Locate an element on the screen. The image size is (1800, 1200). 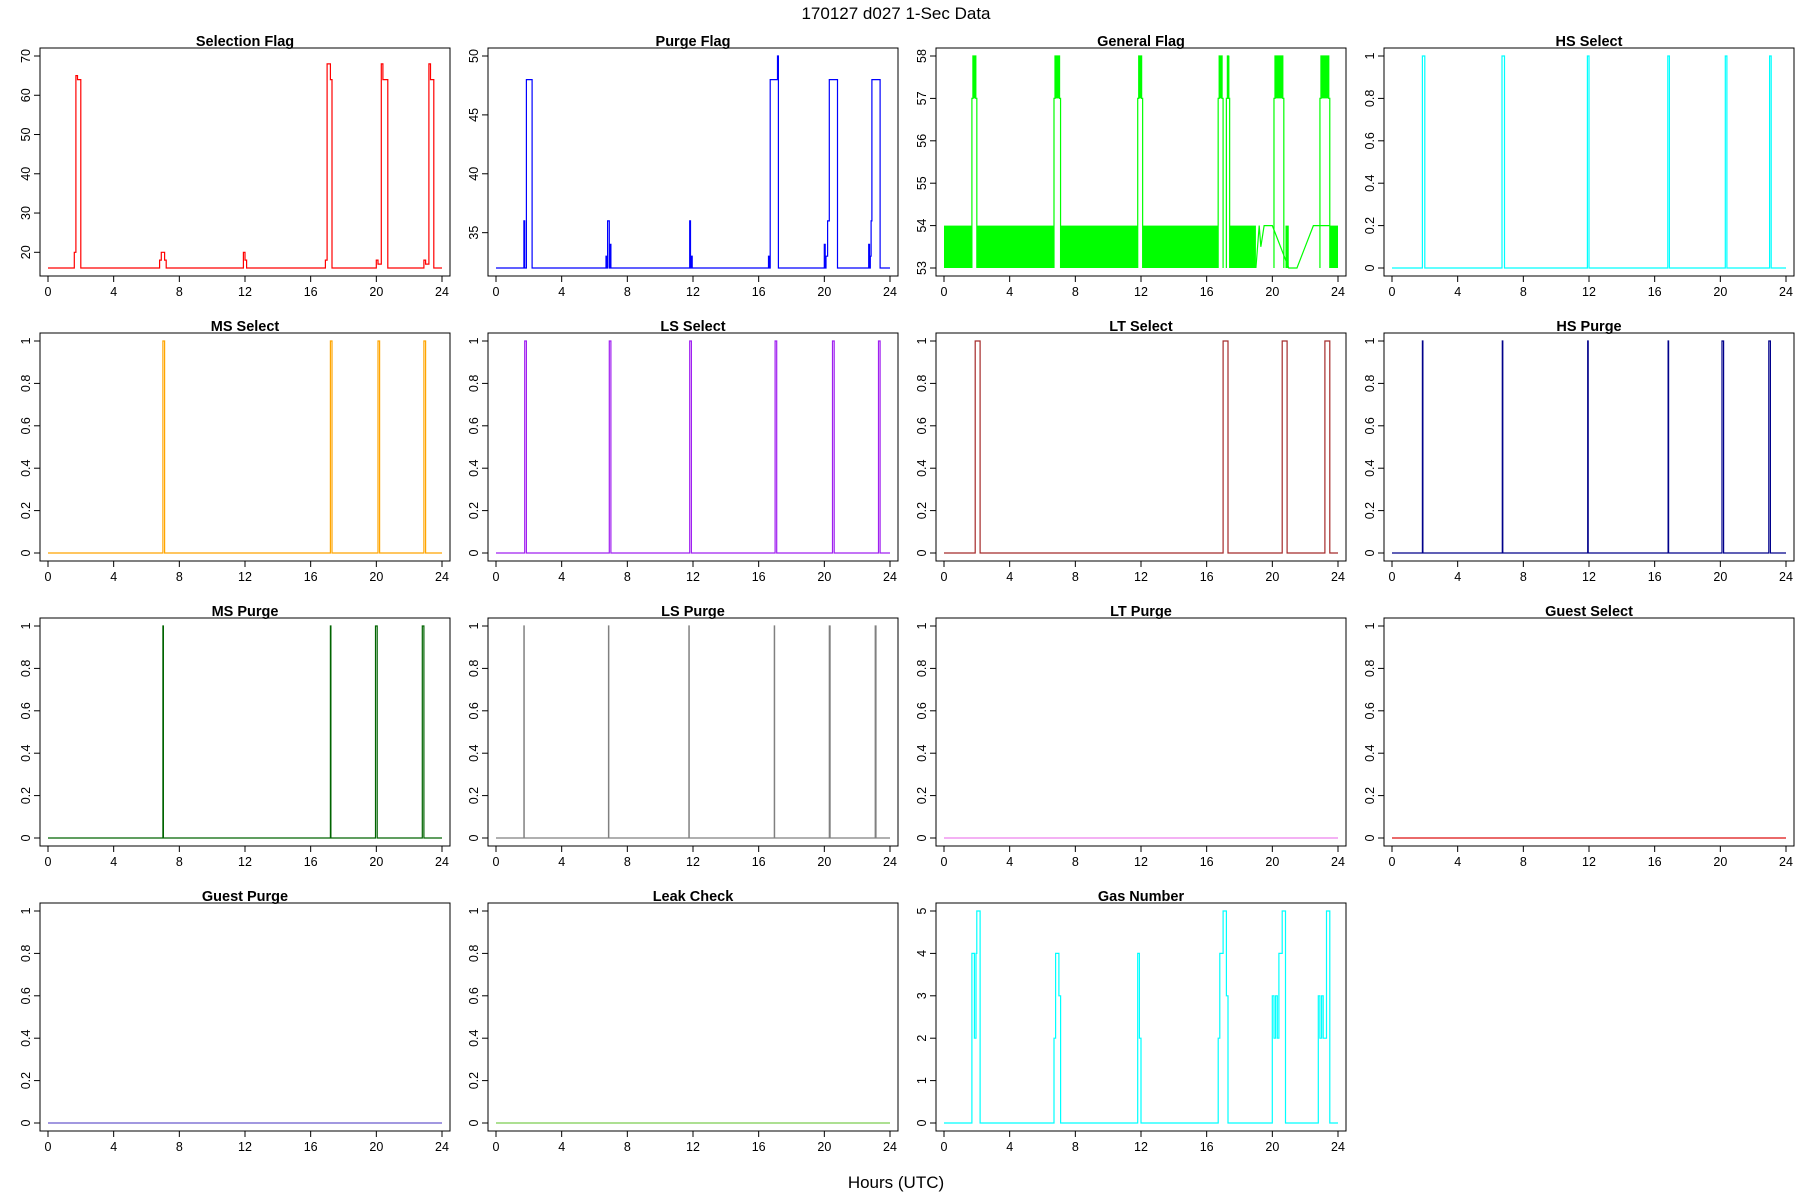
y-tick-label: 53 is located at coordinates (922, 268).